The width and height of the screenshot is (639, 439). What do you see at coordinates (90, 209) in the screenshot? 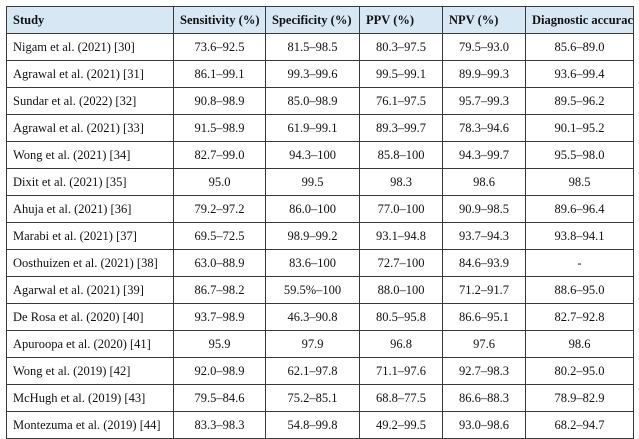
I see `cell-study: Ahuja et al. (2021) [36]` at bounding box center [90, 209].